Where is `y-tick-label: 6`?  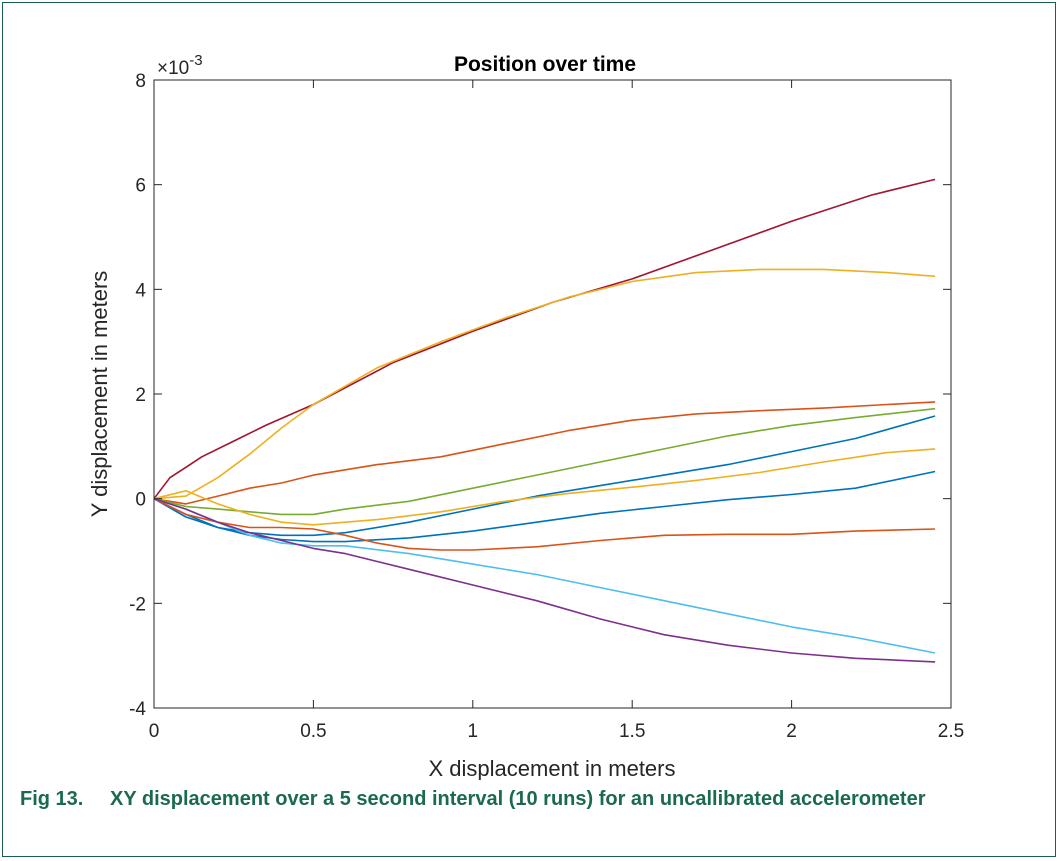
y-tick-label: 6 is located at coordinates (140, 186).